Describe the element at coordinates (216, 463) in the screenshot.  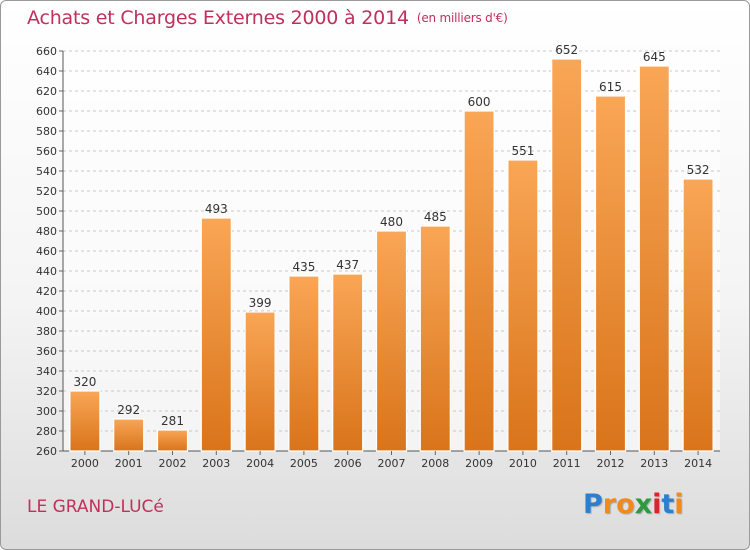
I see `x-tick-label: 2003` at that location.